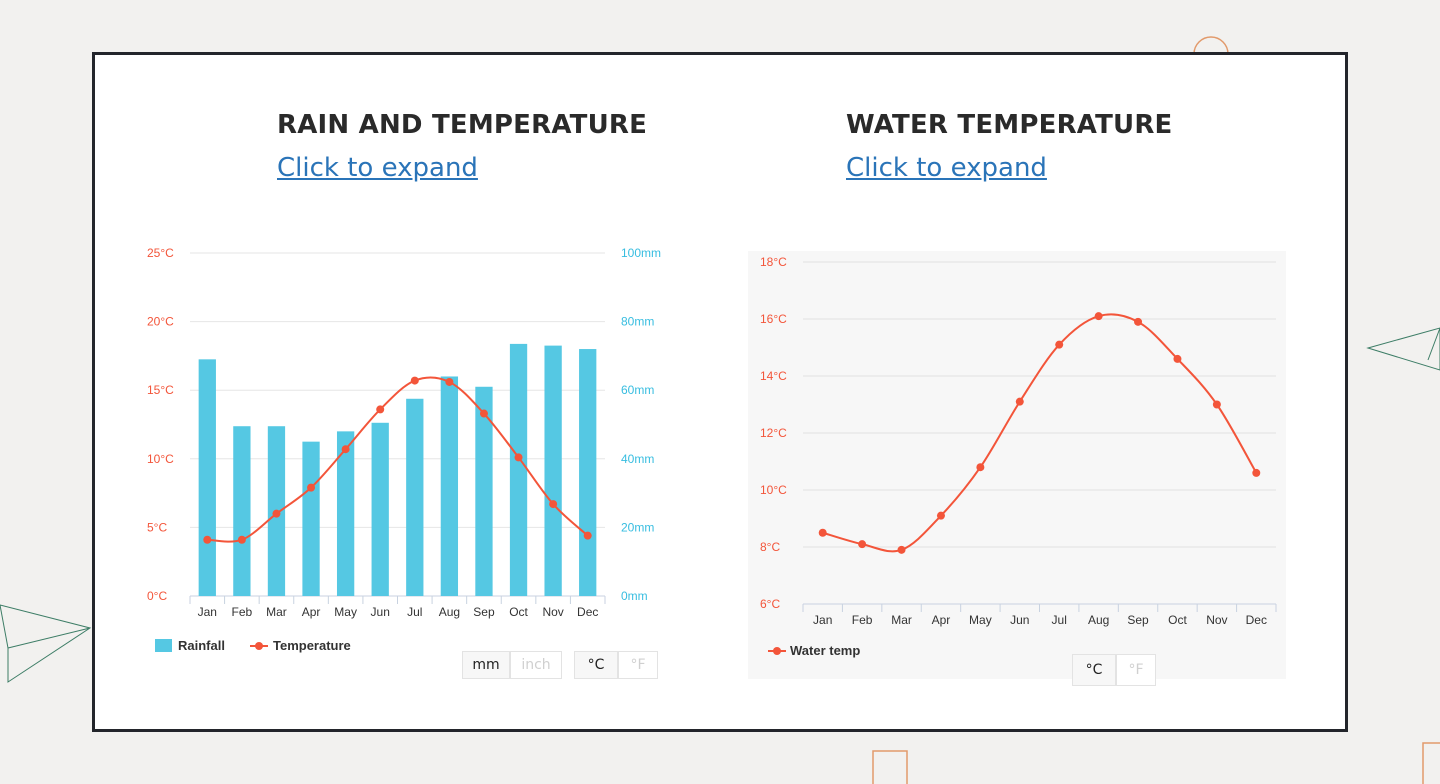 The height and width of the screenshot is (784, 1440). I want to click on left-axis-tick-label: 25°C, so click(160, 253).